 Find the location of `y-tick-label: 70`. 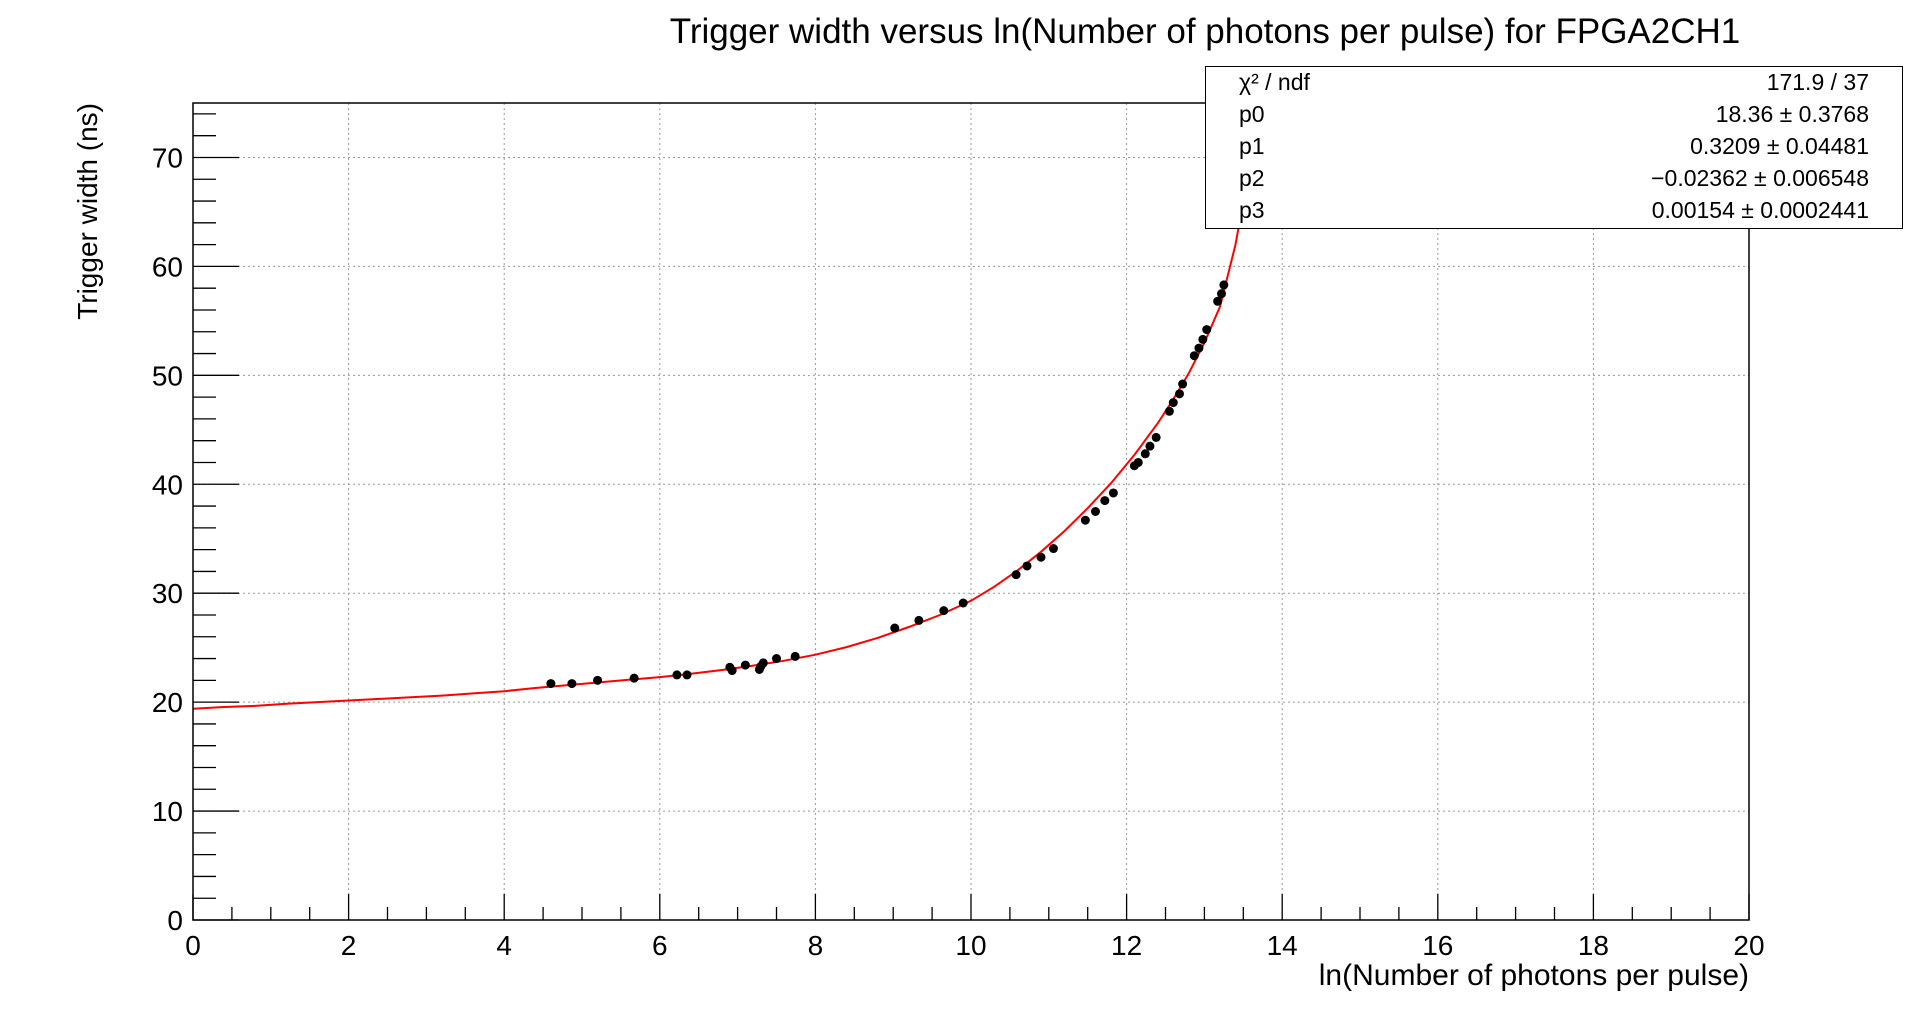

y-tick-label: 70 is located at coordinates (167, 157).